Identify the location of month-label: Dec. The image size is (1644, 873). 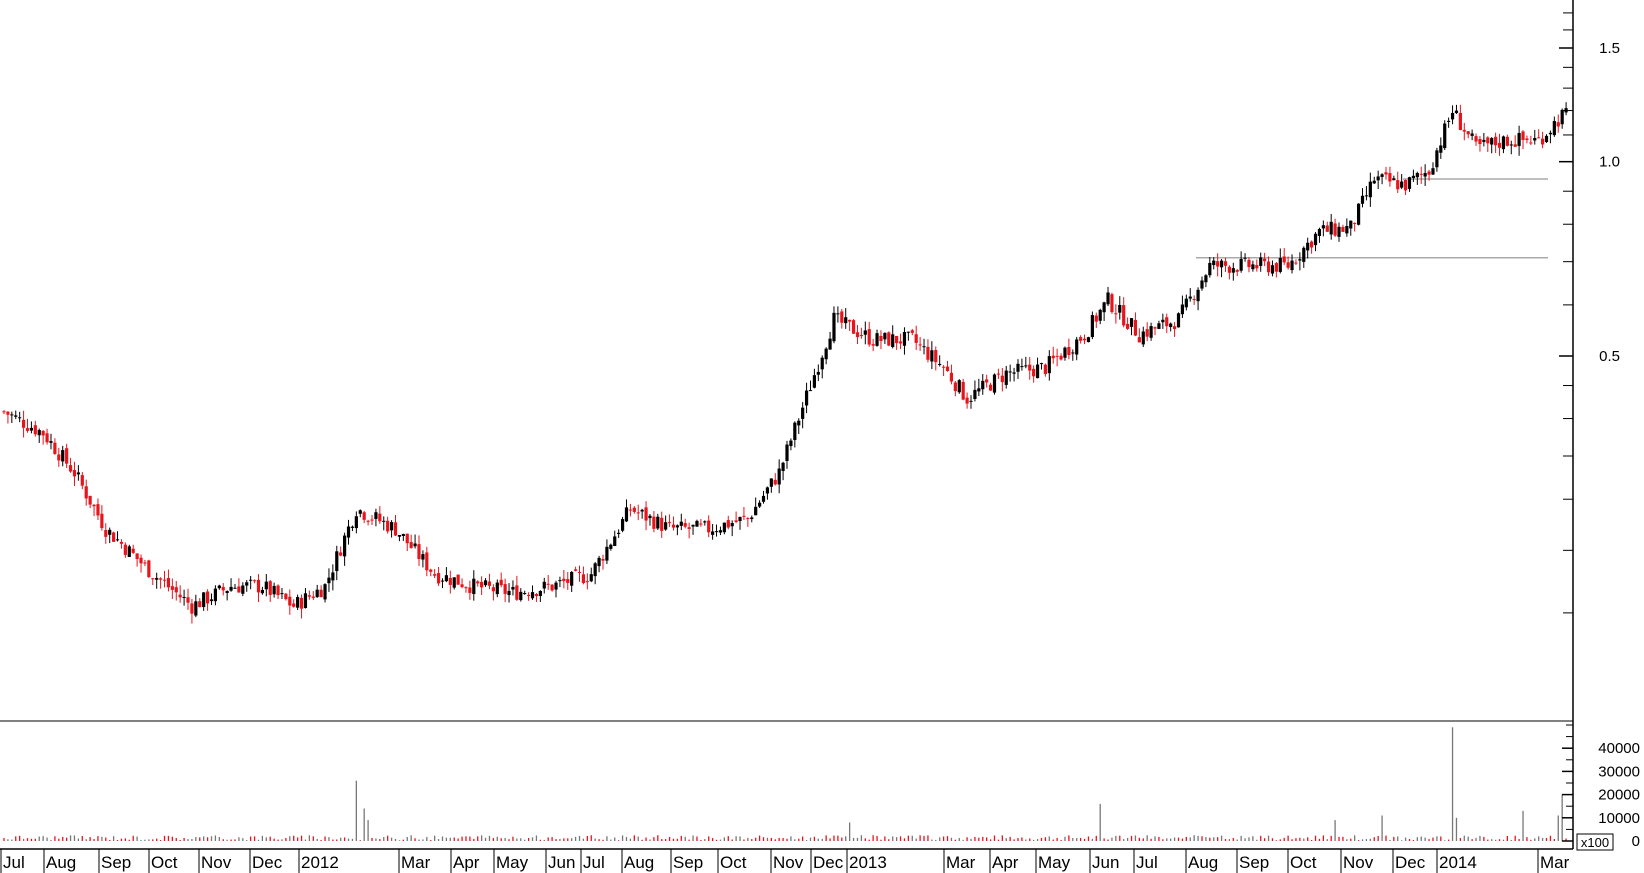
(1410, 862).